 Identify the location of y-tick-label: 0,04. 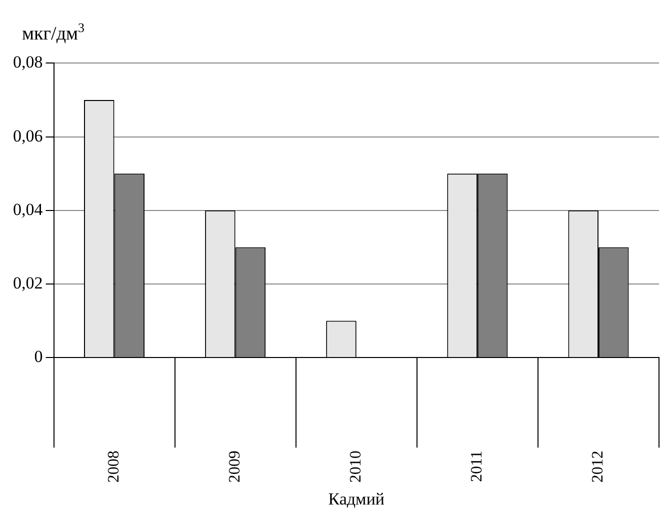
(28, 209).